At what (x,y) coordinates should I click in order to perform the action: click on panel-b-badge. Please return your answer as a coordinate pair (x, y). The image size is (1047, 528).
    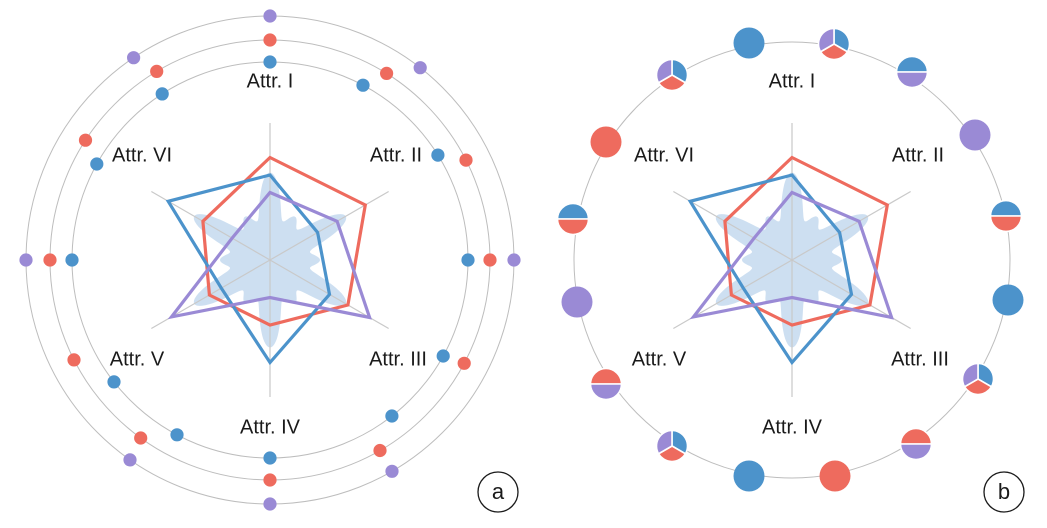
    Looking at the image, I should click on (1004, 492).